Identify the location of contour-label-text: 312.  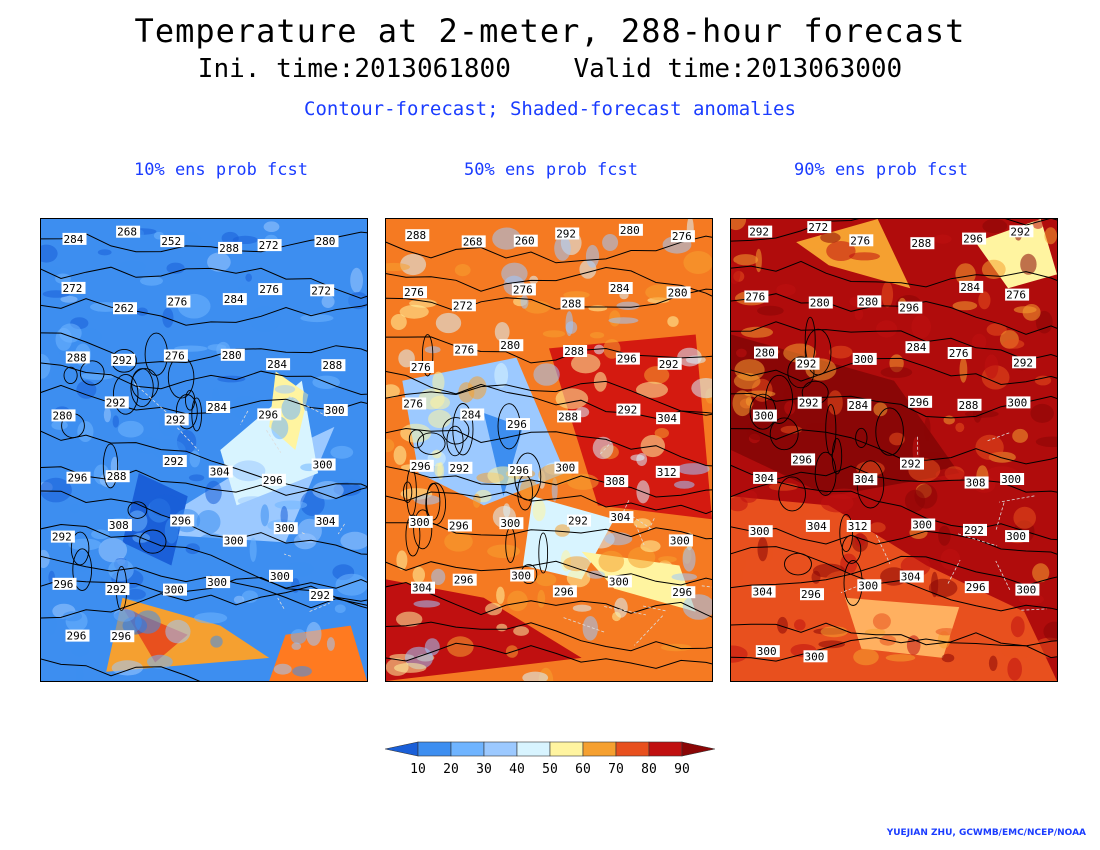
(667, 472).